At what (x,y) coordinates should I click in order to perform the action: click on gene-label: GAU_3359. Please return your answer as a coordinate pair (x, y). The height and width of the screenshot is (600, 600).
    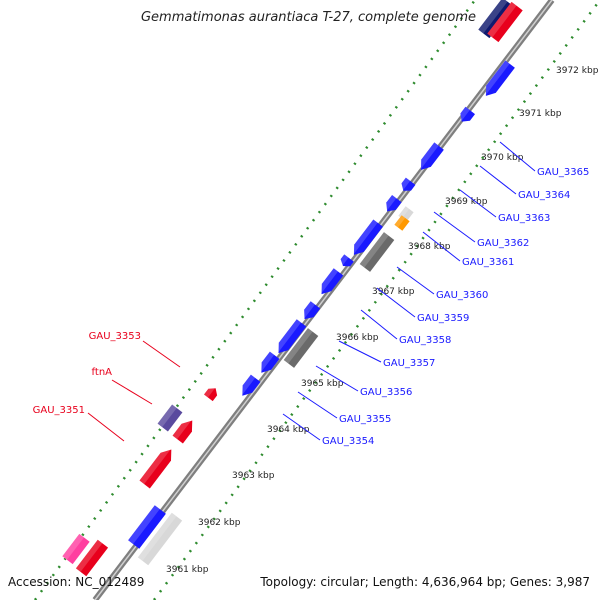
    Looking at the image, I should click on (443, 318).